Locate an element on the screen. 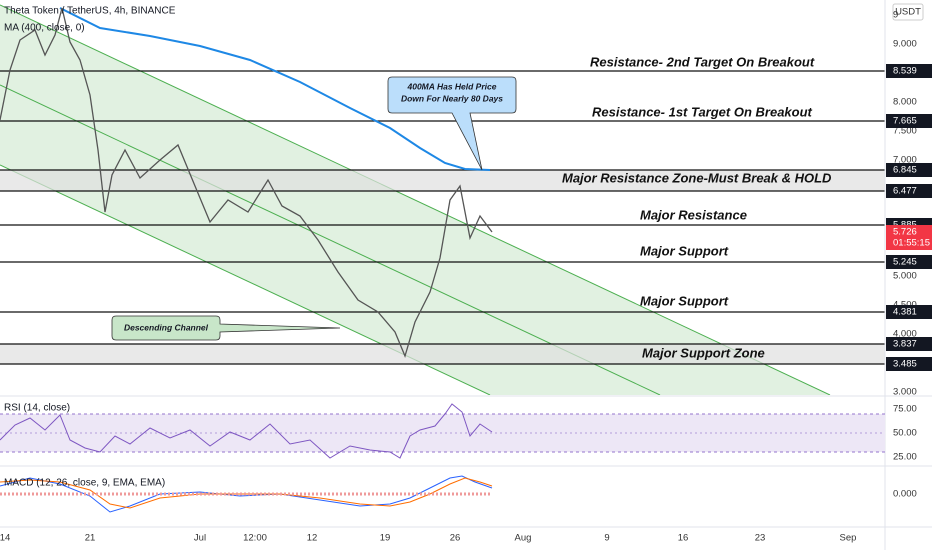 The image size is (932, 550). time-tick: Sep is located at coordinates (848, 538).